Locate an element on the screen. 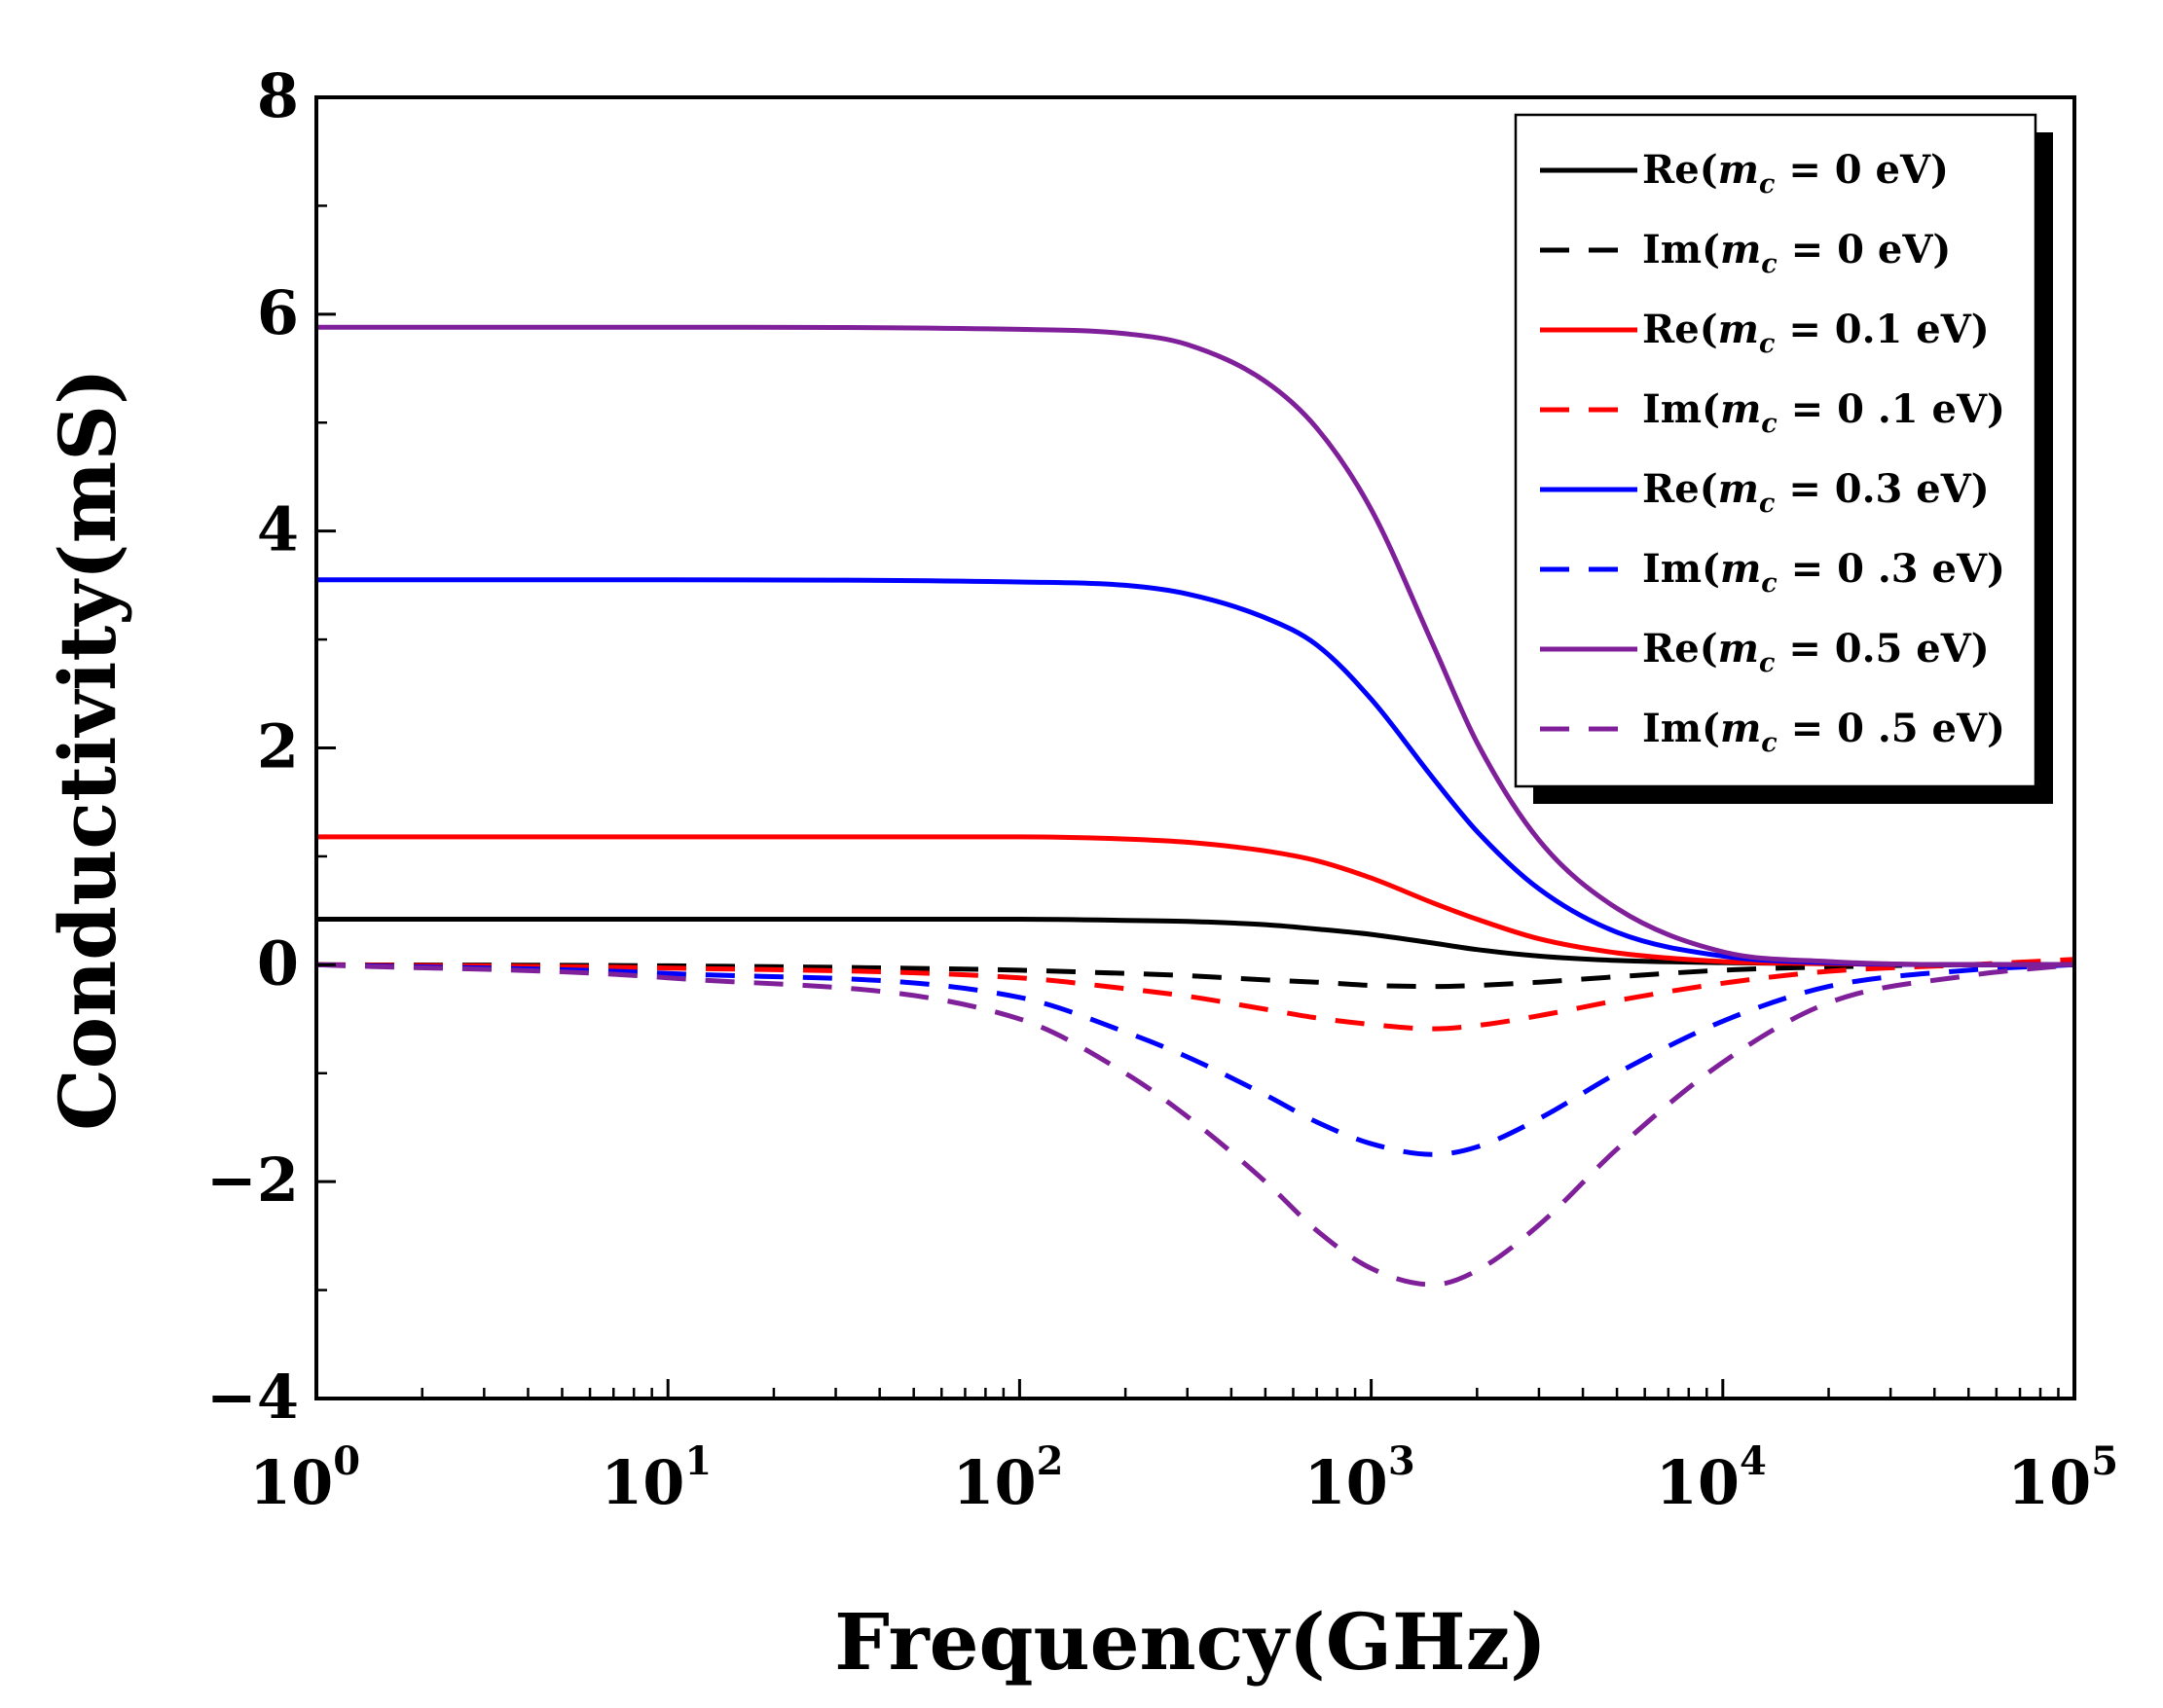  legend-label: Re(mc = 0.5 eV) is located at coordinates (1816, 652).